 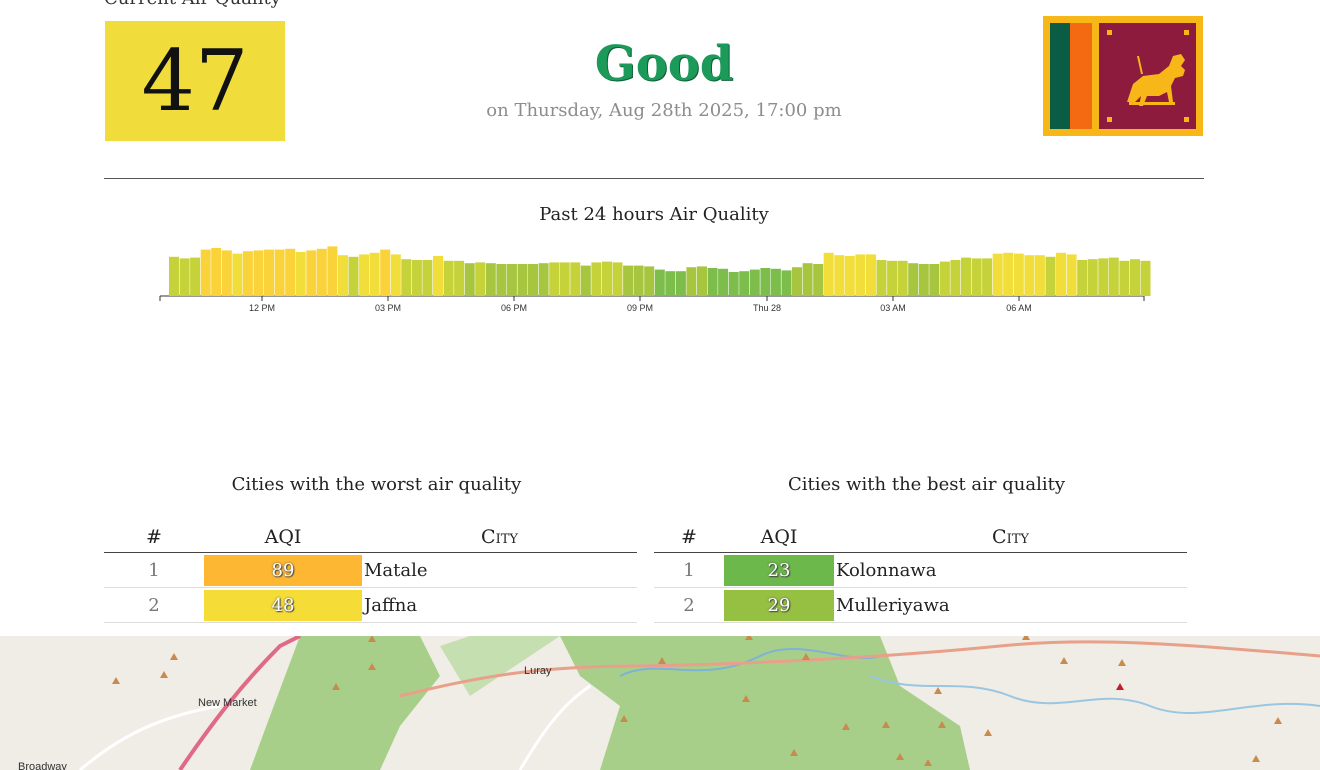 What do you see at coordinates (1010, 570) in the screenshot?
I see `city-link: Kolonnawa` at bounding box center [1010, 570].